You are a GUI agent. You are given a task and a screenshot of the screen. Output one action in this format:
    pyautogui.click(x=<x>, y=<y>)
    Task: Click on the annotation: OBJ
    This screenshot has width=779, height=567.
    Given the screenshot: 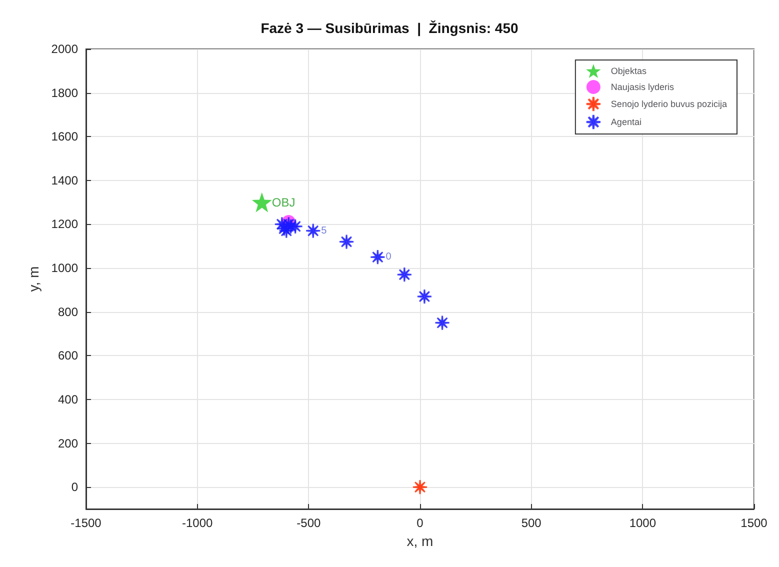 What is the action you would take?
    pyautogui.click(x=284, y=202)
    